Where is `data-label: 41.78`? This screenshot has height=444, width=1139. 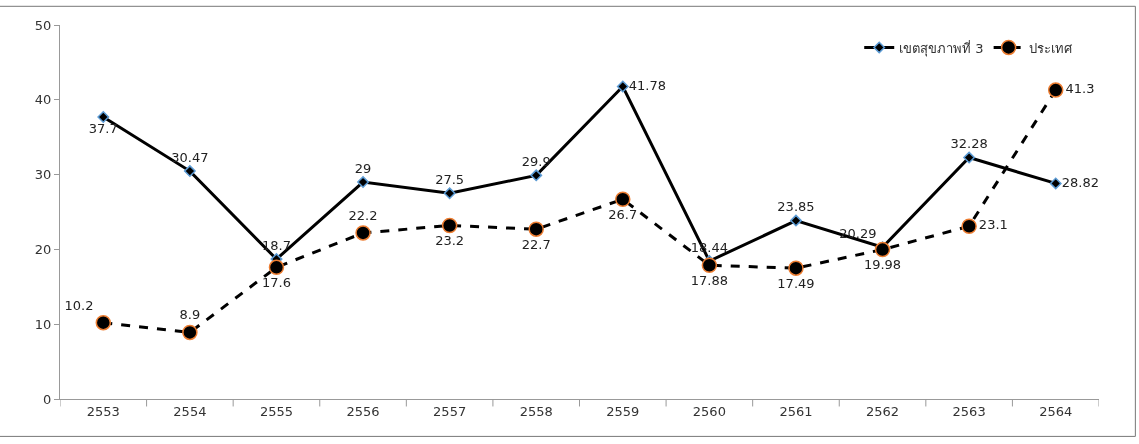
data-label: 41.78 is located at coordinates (647, 85).